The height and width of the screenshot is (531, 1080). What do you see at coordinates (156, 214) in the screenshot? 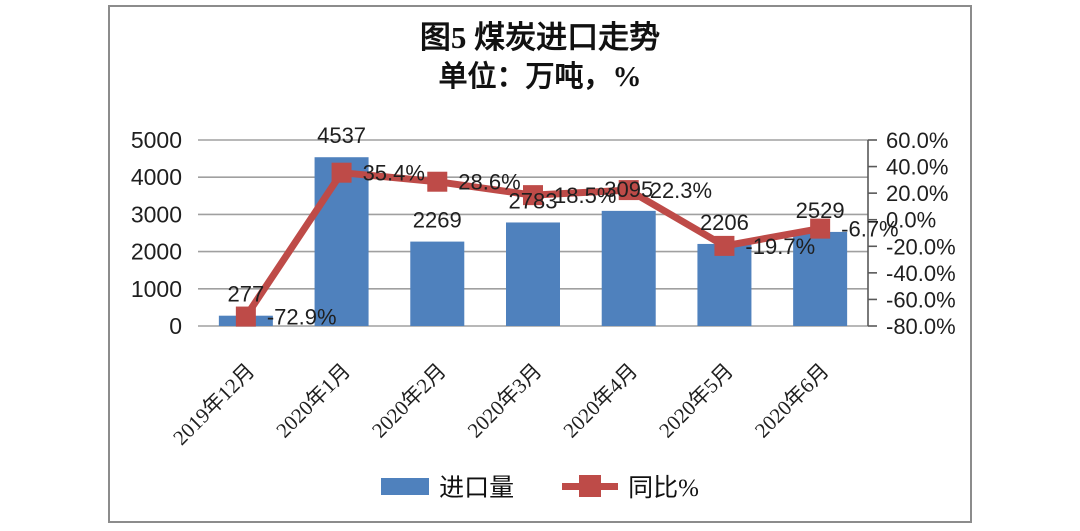
I see `svg-text: 3000` at bounding box center [156, 214].